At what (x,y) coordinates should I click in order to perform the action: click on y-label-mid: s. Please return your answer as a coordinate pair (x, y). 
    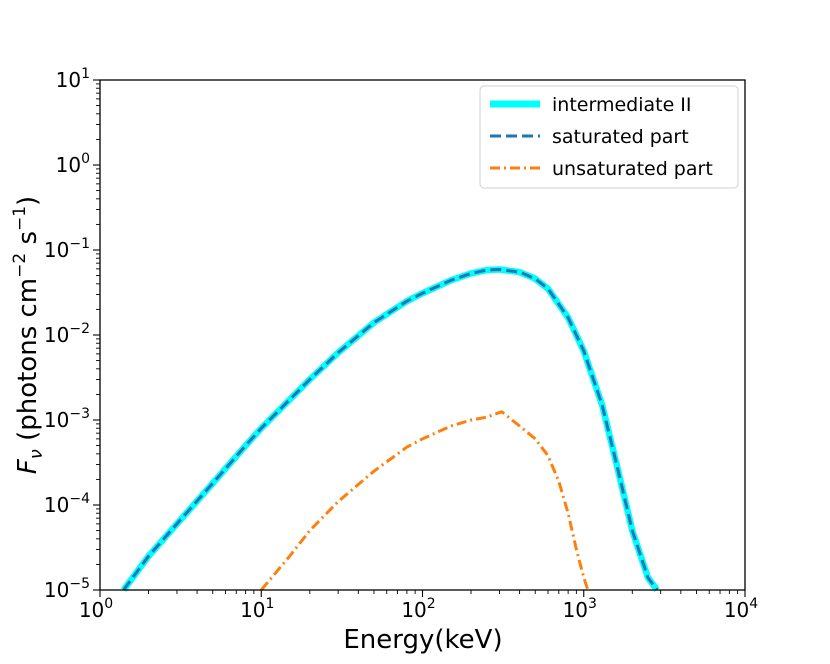
    Looking at the image, I should click on (28, 242).